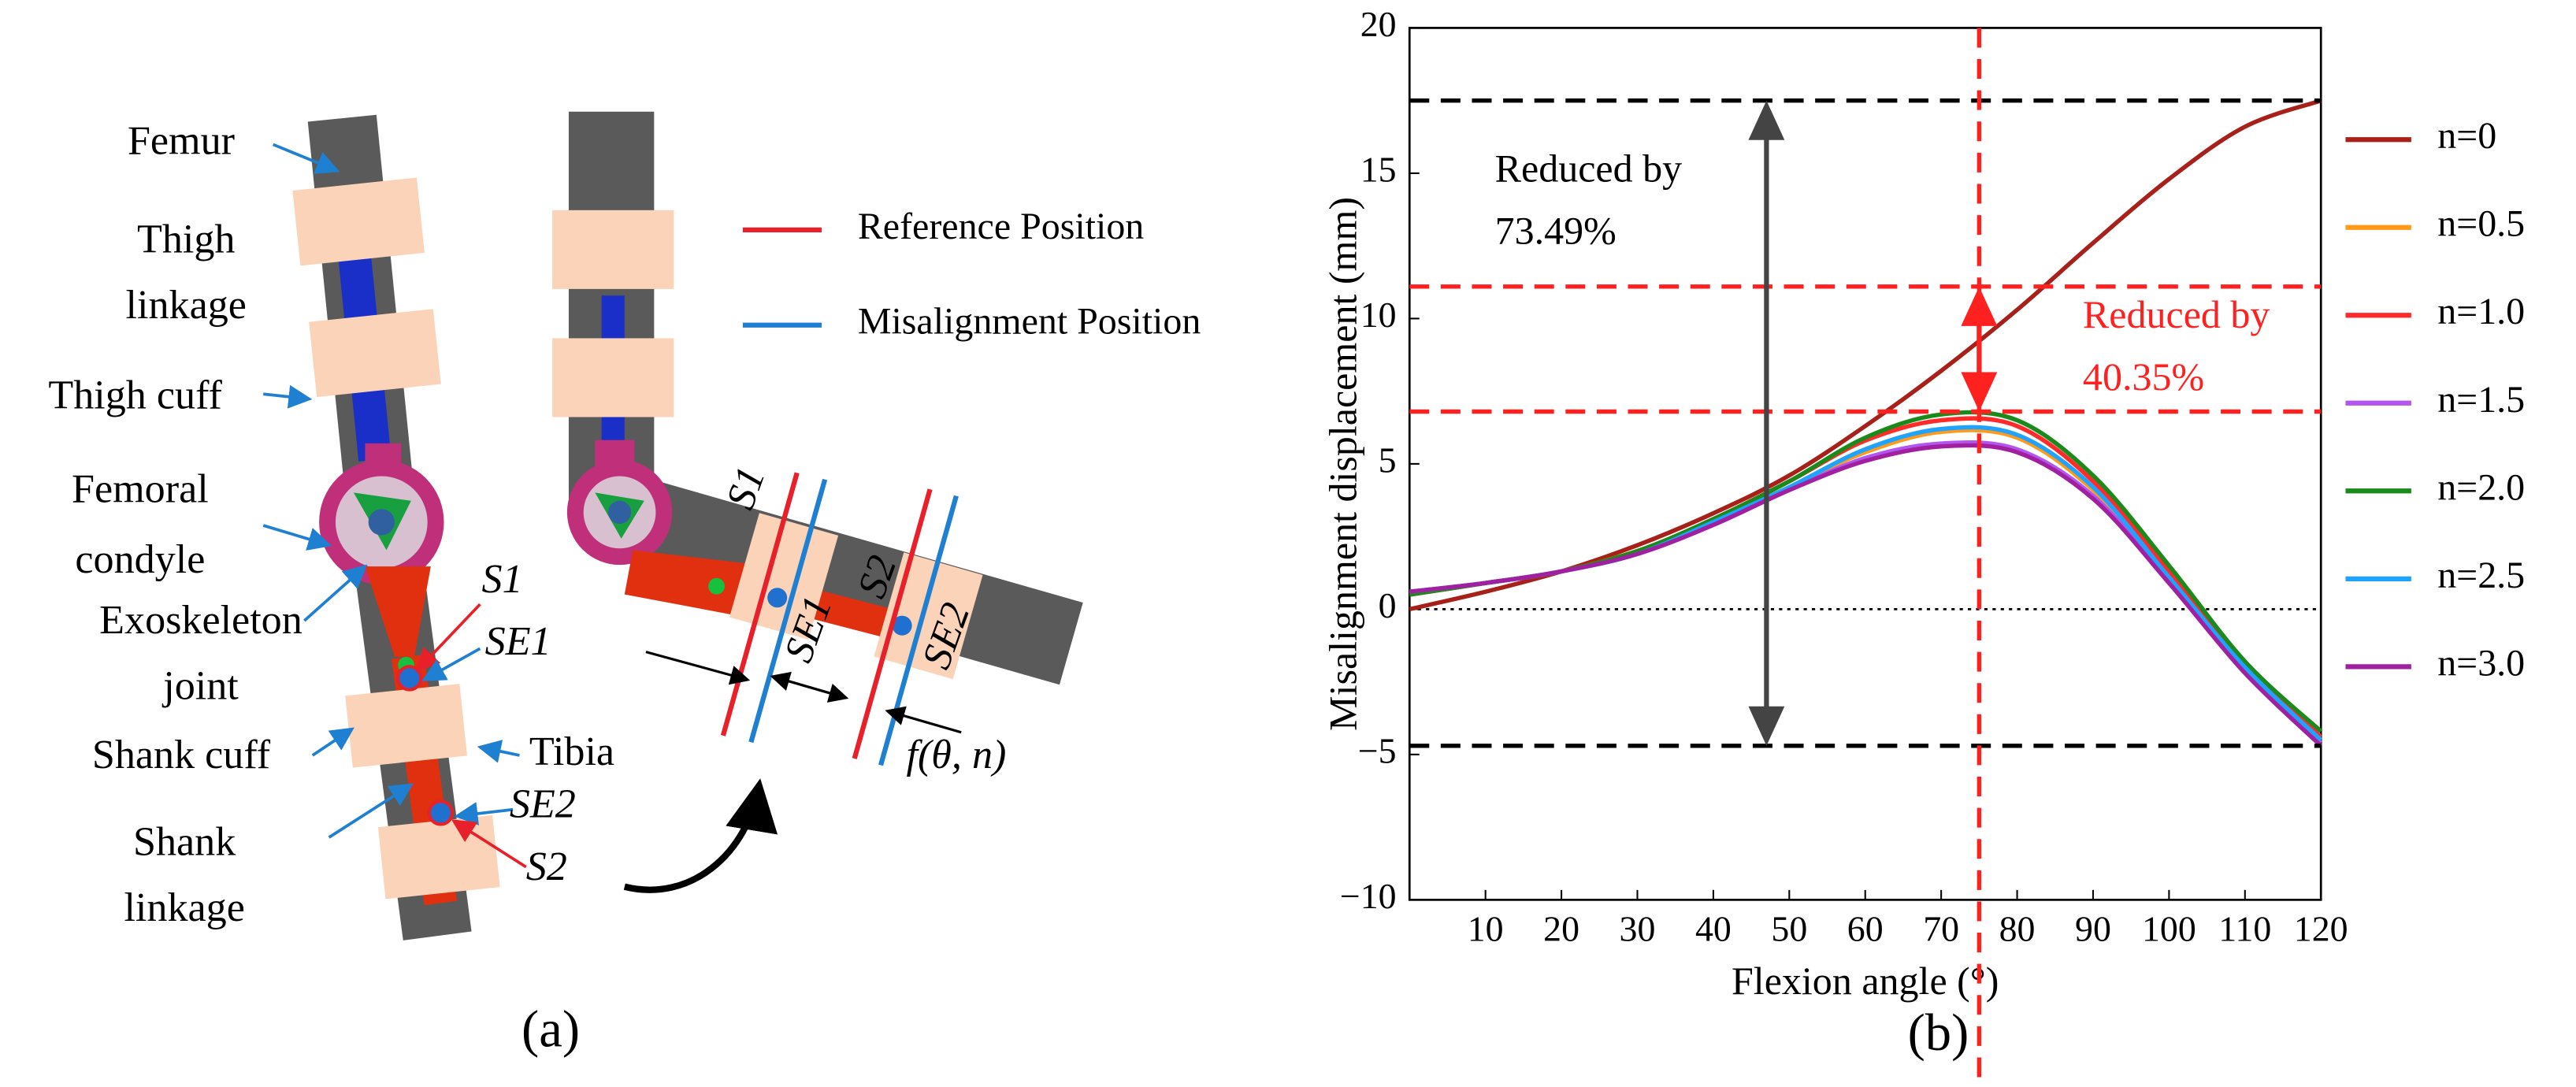 The image size is (2576, 1087). I want to click on leg-straight, so click(396, 527).